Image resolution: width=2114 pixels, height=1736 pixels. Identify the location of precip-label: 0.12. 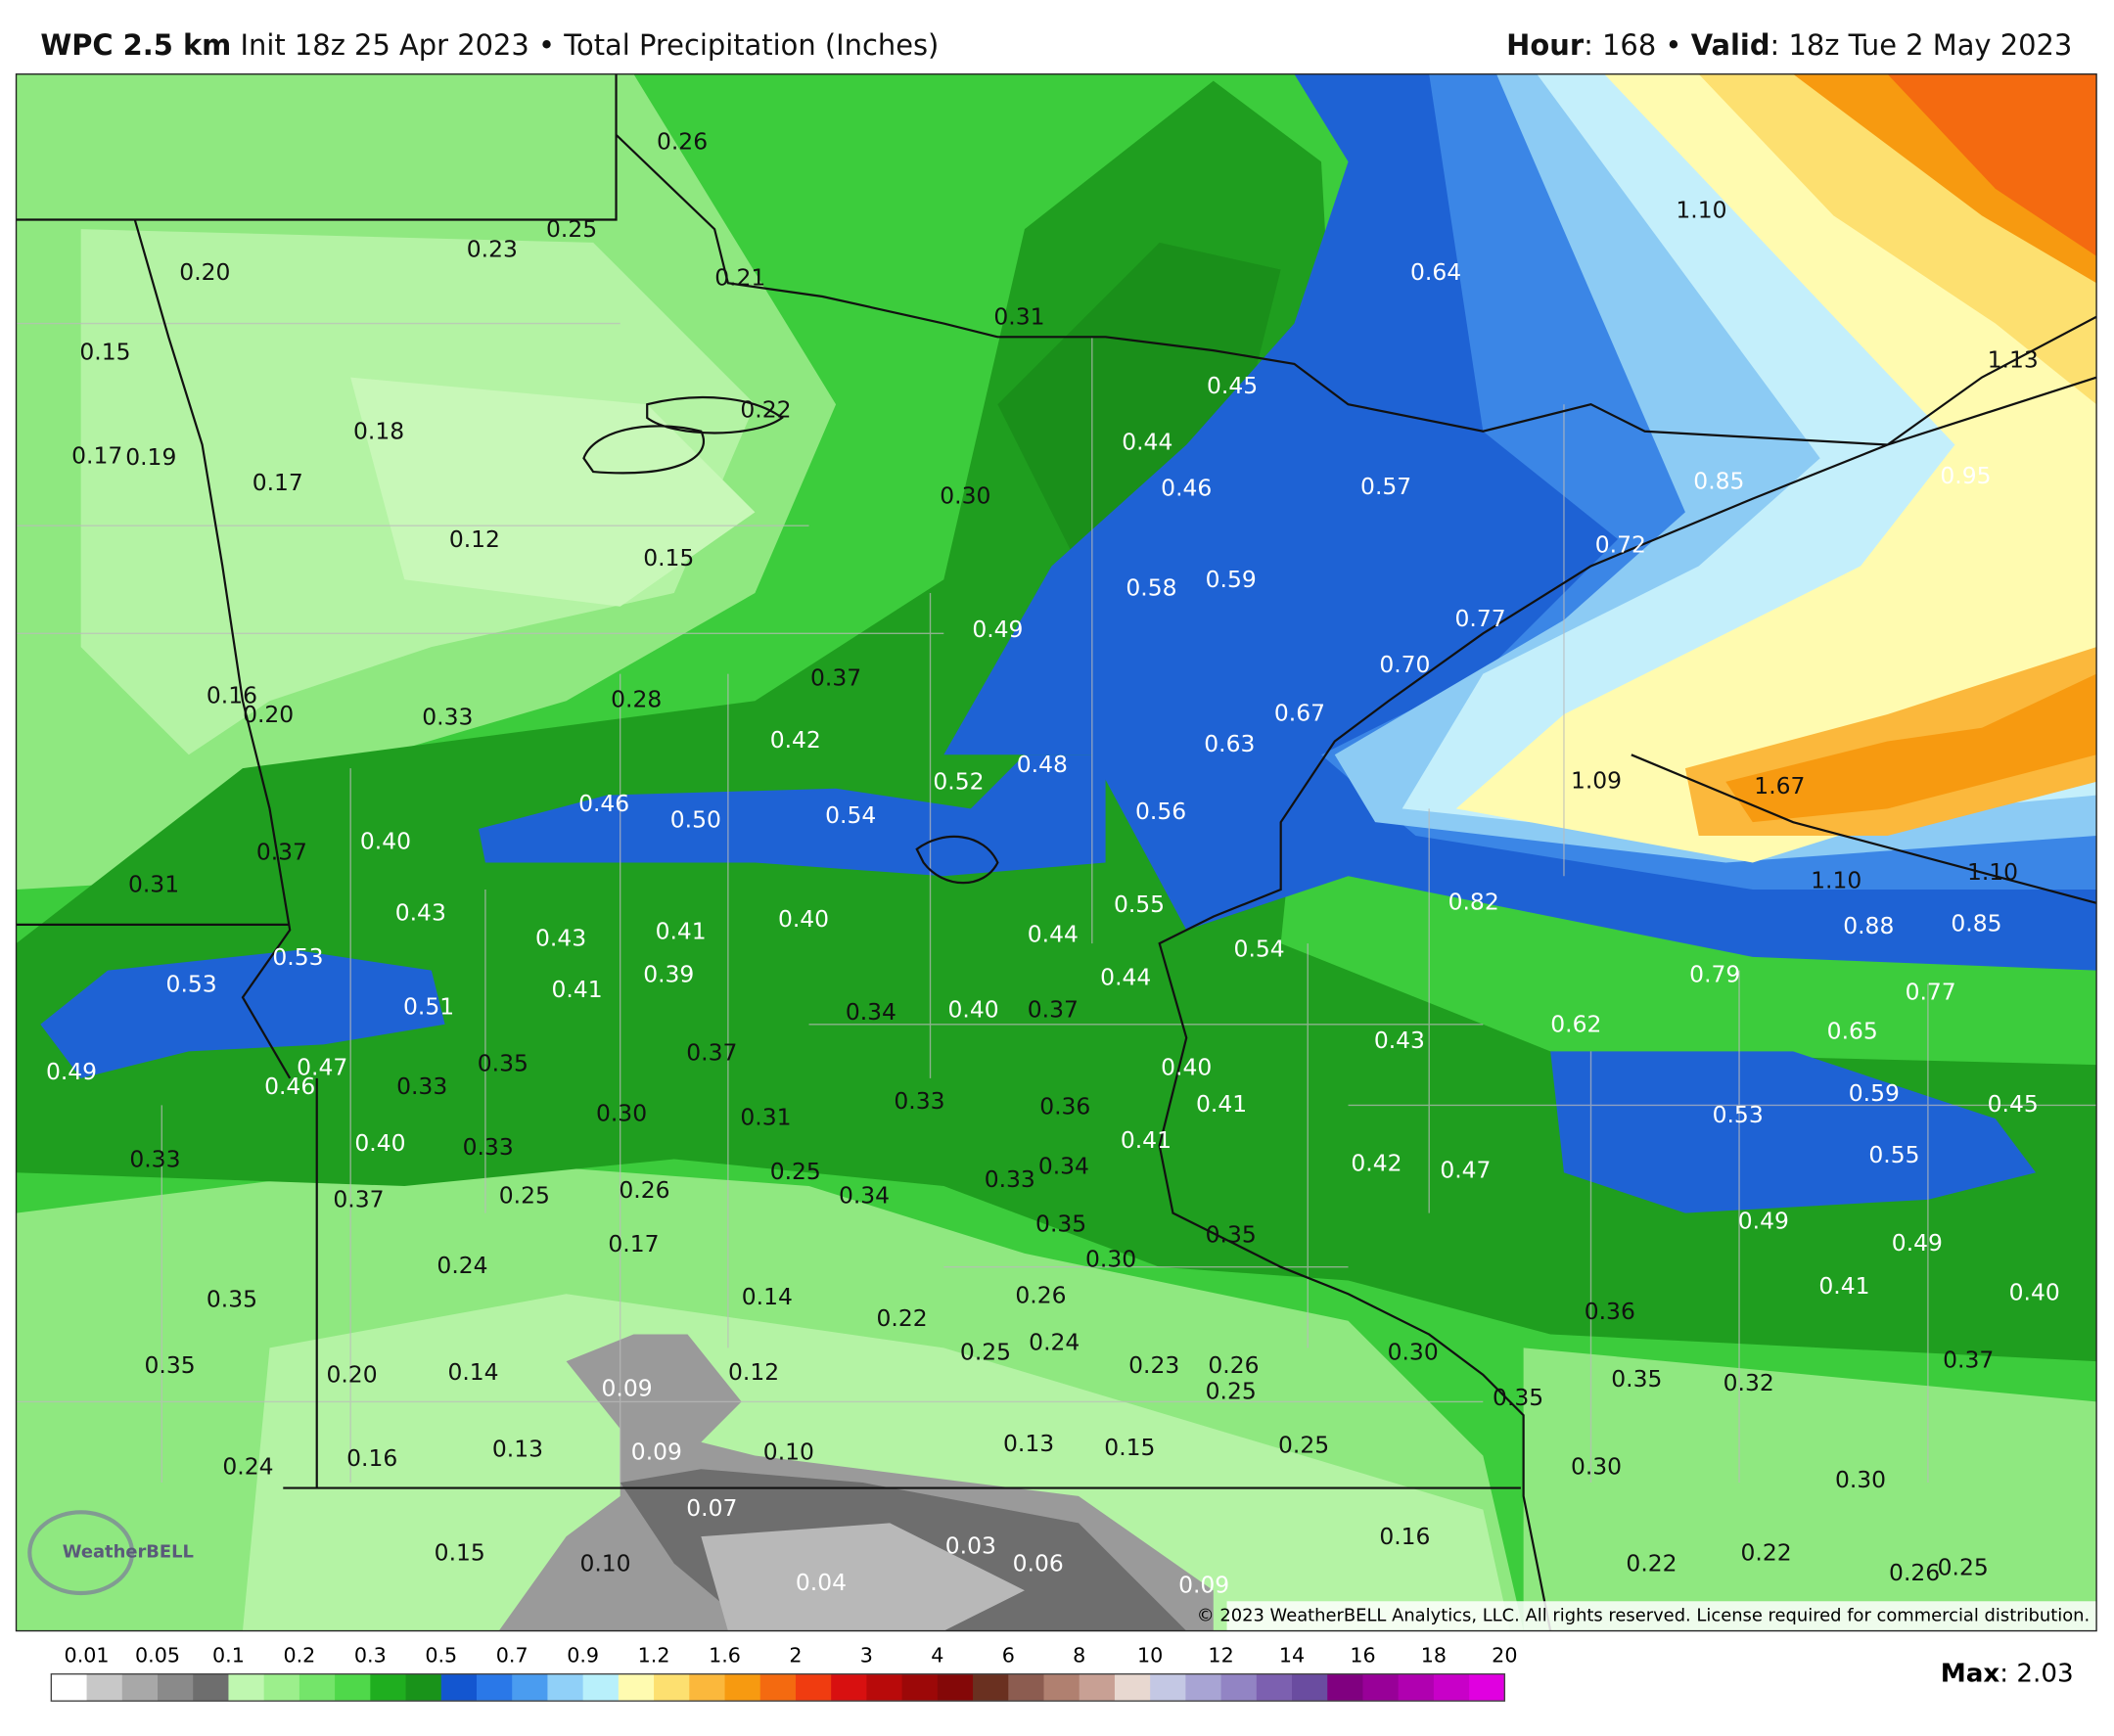
(754, 1372).